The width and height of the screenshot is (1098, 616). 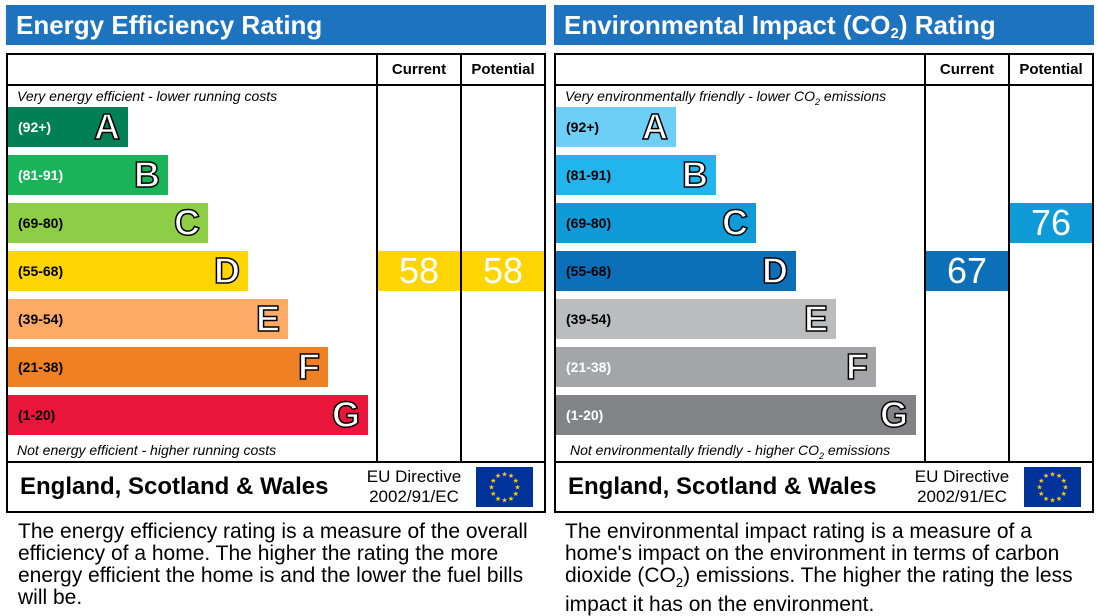 I want to click on panel-title: Energy Efficiency Rating, so click(x=276, y=25).